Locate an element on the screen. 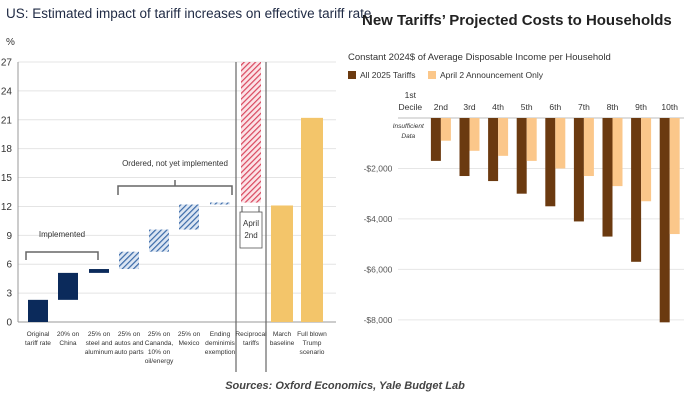 This screenshot has width=690, height=404. left-y-unit-label: % is located at coordinates (10, 42).